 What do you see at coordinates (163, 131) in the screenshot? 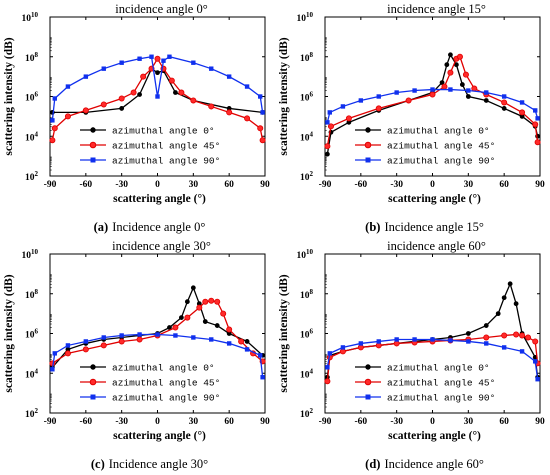
I see `legend-label: azimuthal angle 0°` at bounding box center [163, 131].